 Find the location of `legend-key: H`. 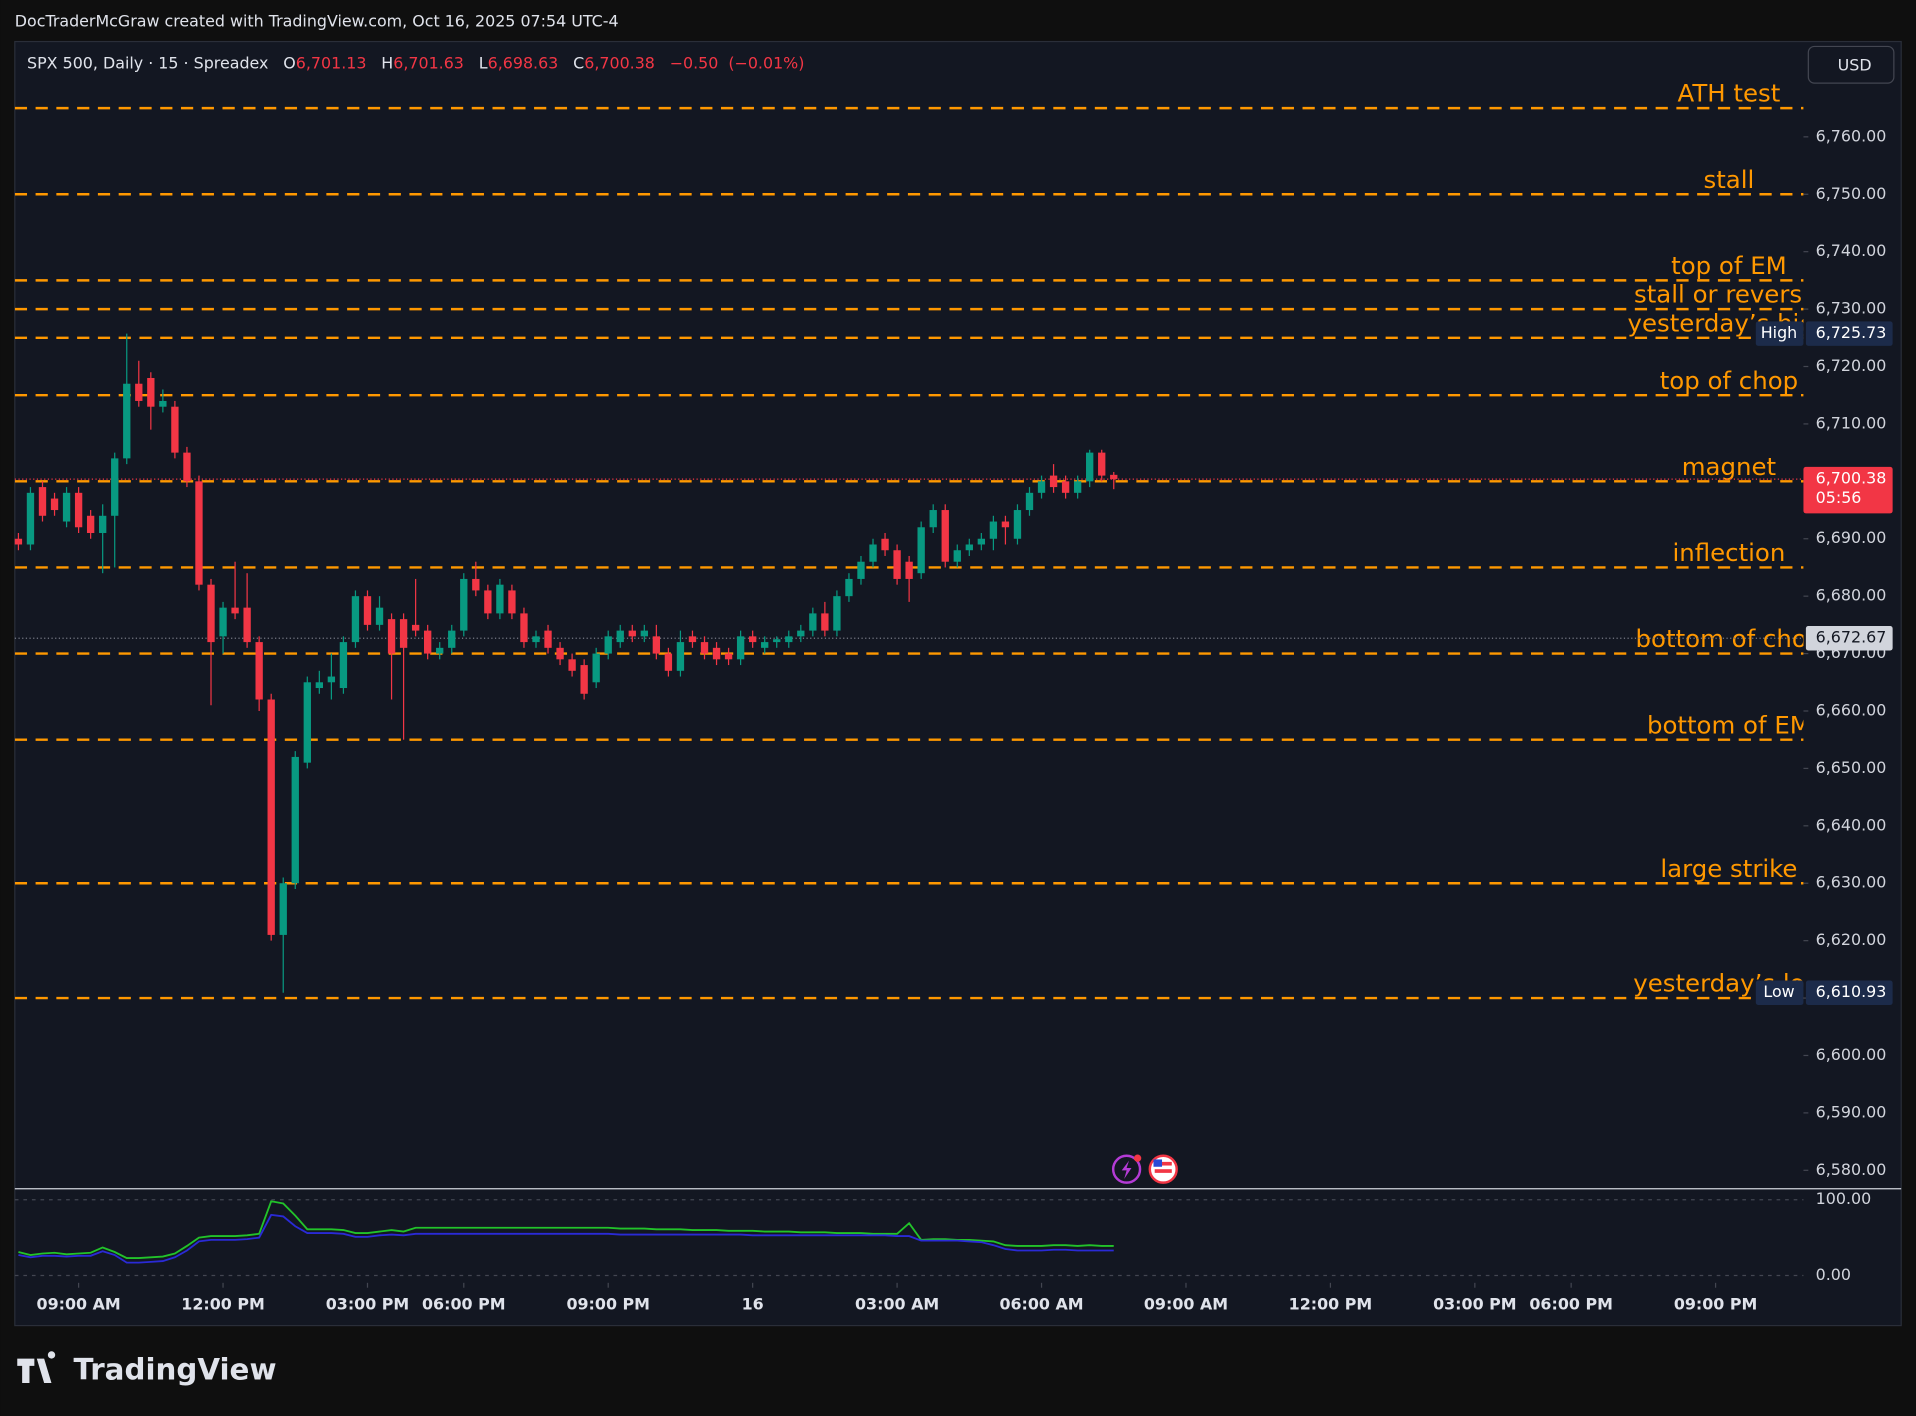

legend-key: H is located at coordinates (387, 62).